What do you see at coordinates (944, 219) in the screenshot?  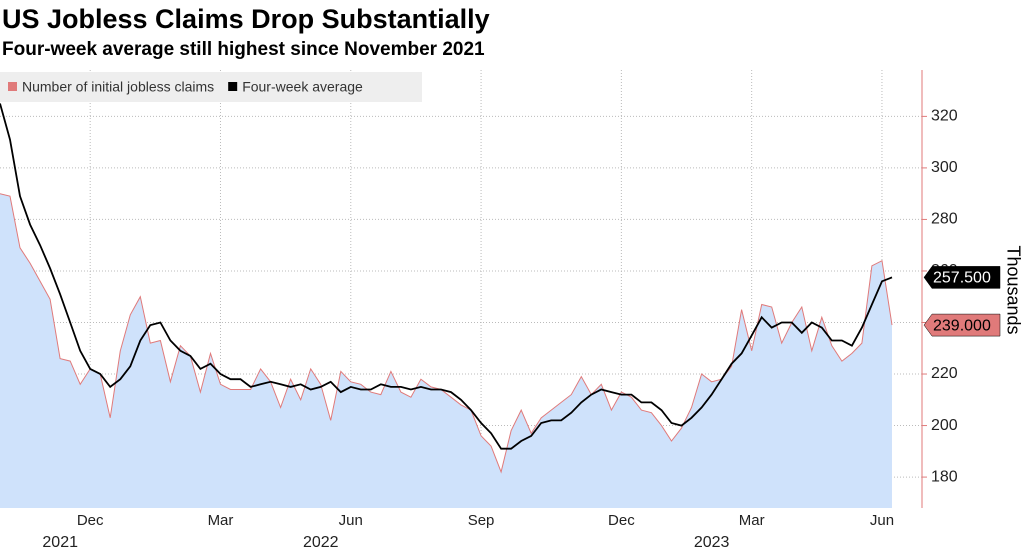 I see `y-tick-label: 280` at bounding box center [944, 219].